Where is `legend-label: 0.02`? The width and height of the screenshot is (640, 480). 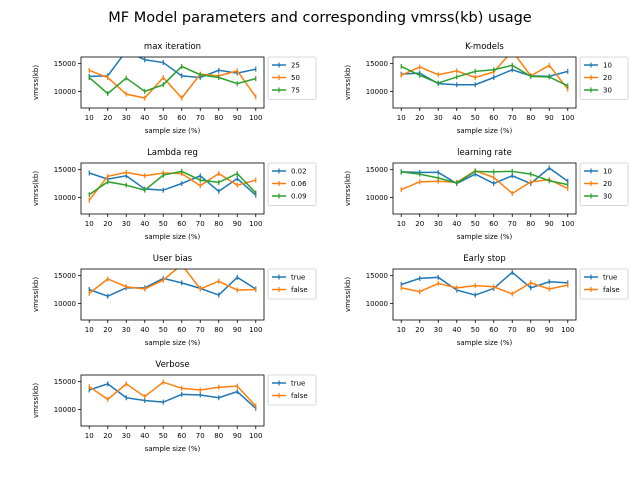
legend-label: 0.02 is located at coordinates (299, 172).